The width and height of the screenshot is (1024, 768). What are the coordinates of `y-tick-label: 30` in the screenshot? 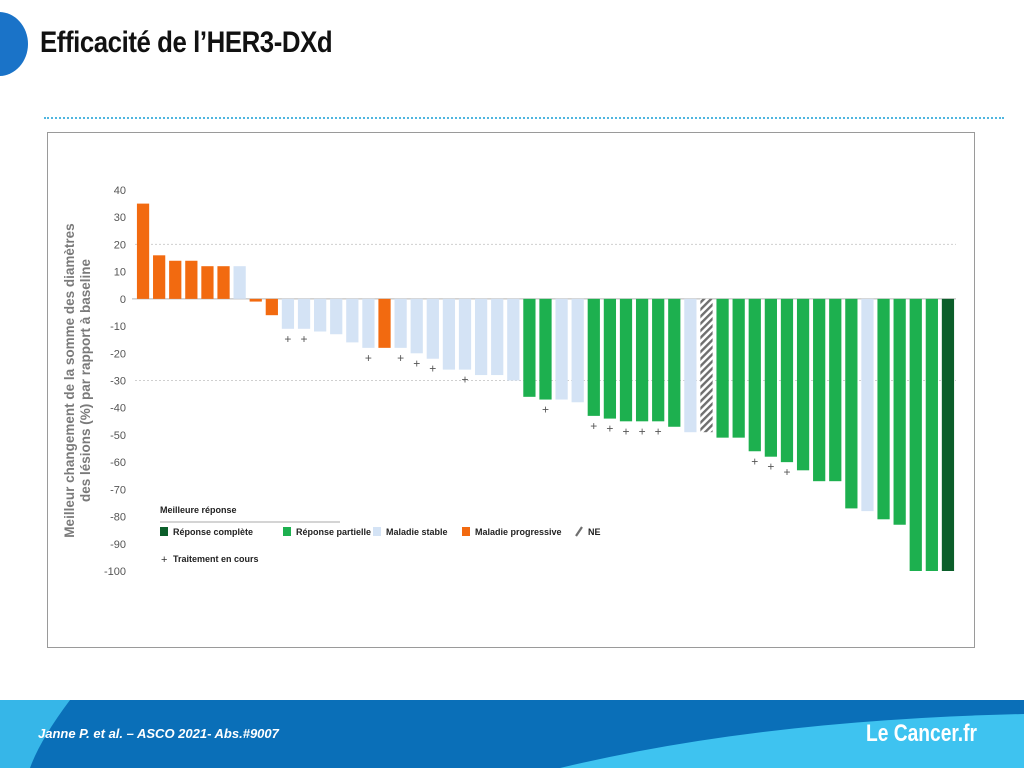 It's located at (120, 218).